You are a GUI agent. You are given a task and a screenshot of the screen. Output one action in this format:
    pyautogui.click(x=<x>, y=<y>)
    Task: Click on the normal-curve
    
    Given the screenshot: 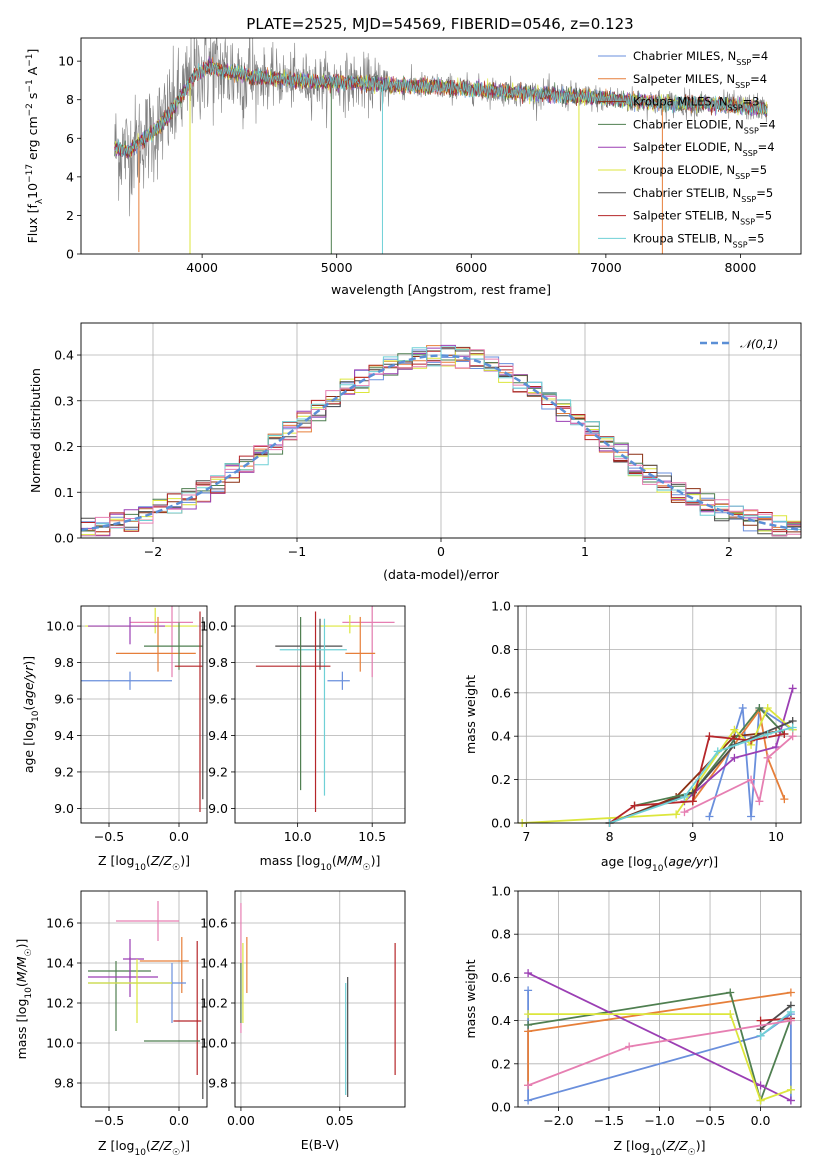 What is the action you would take?
    pyautogui.click(x=441, y=443)
    